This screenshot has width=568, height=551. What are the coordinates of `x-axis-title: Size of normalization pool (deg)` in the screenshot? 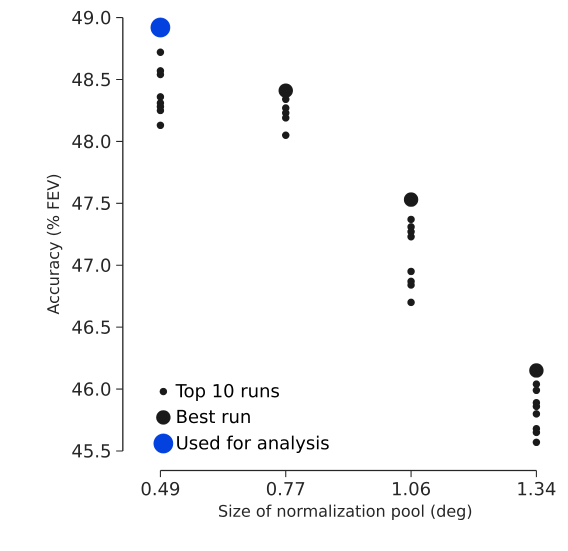 It's located at (345, 512).